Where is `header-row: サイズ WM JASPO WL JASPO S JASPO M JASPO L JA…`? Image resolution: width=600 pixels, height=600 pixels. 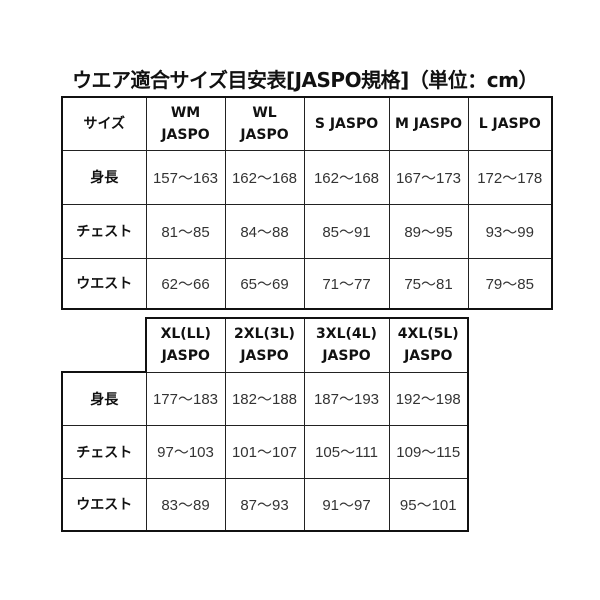
header-row: サイズ WM JASPO WL JASPO S JASPO M JASPO L JA… is located at coordinates (307, 123).